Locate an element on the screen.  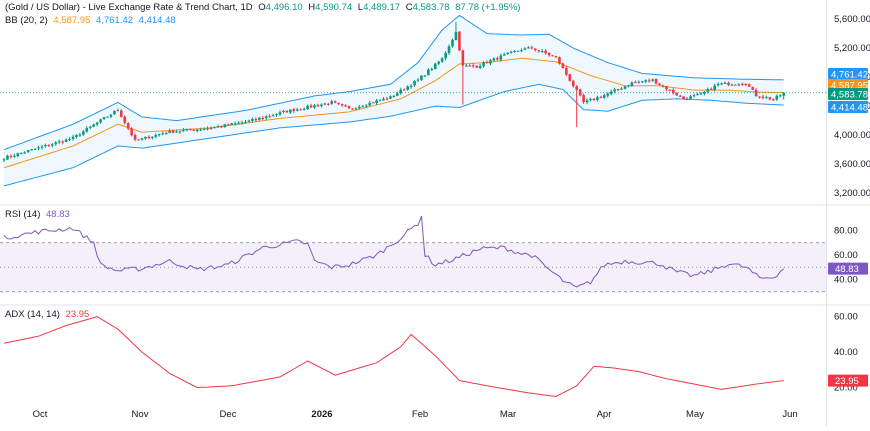
adx-legend: ADX (14, 14) 23.95 is located at coordinates (48, 315).